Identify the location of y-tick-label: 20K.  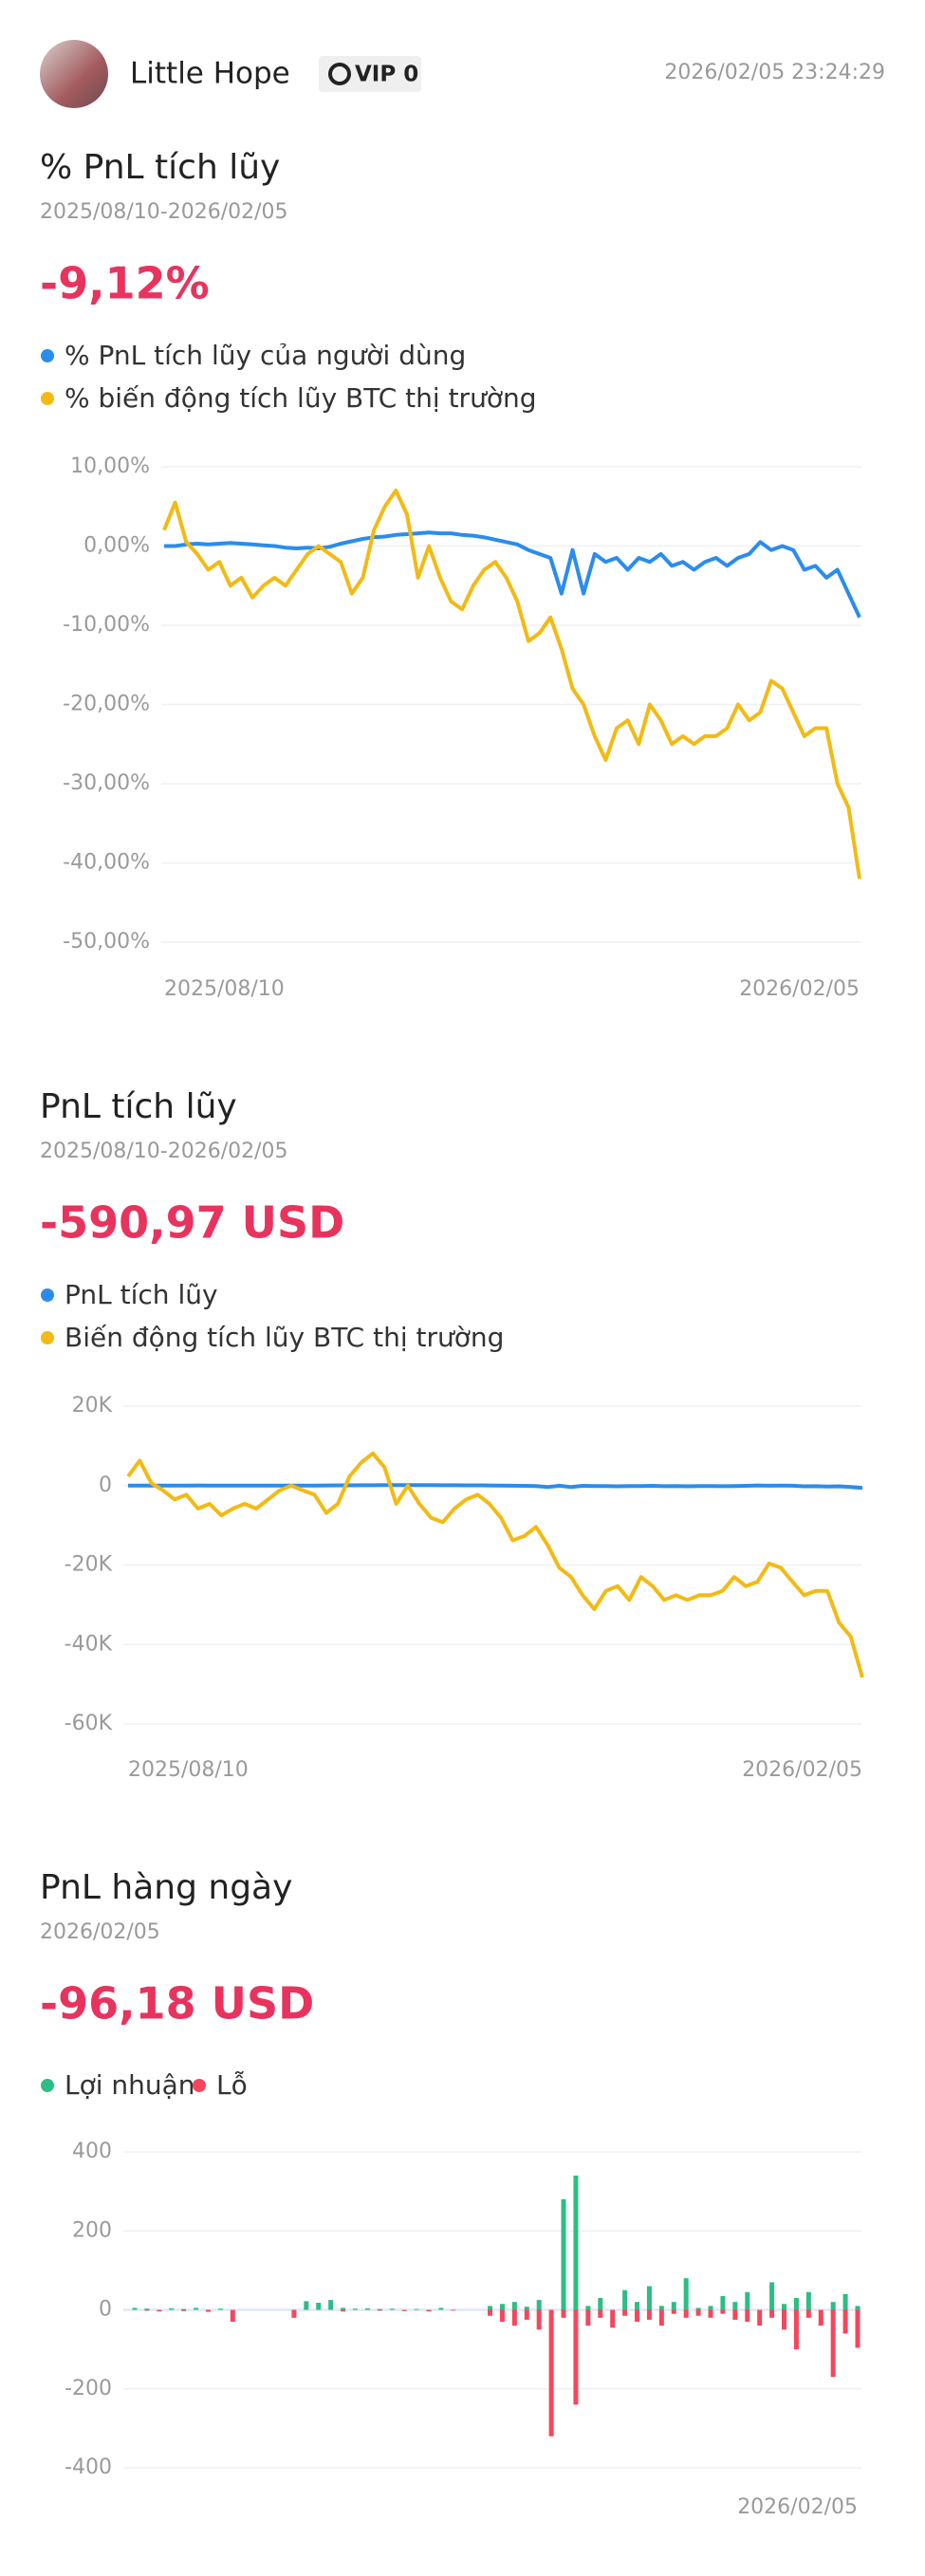
(92, 1406).